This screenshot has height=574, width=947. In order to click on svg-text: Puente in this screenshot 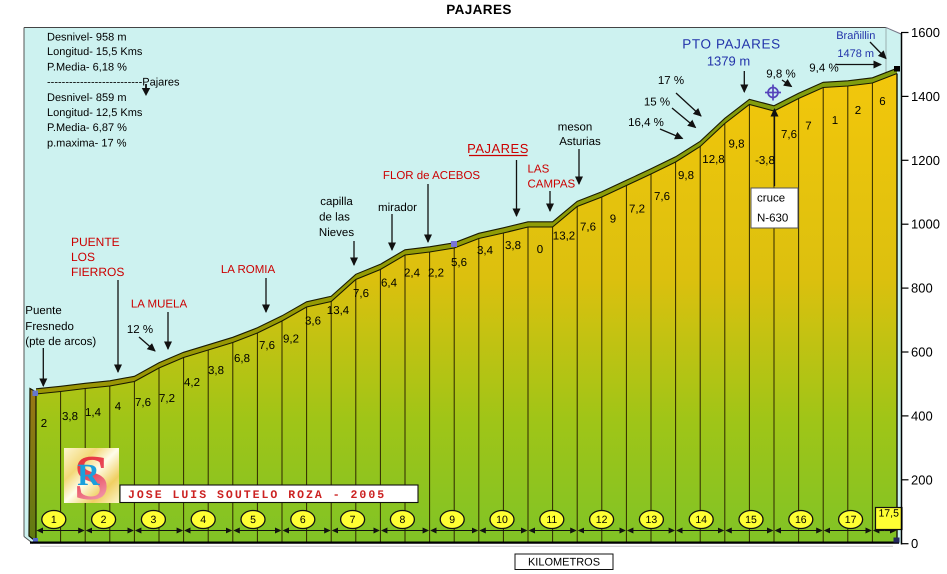, I will do `click(43, 311)`.